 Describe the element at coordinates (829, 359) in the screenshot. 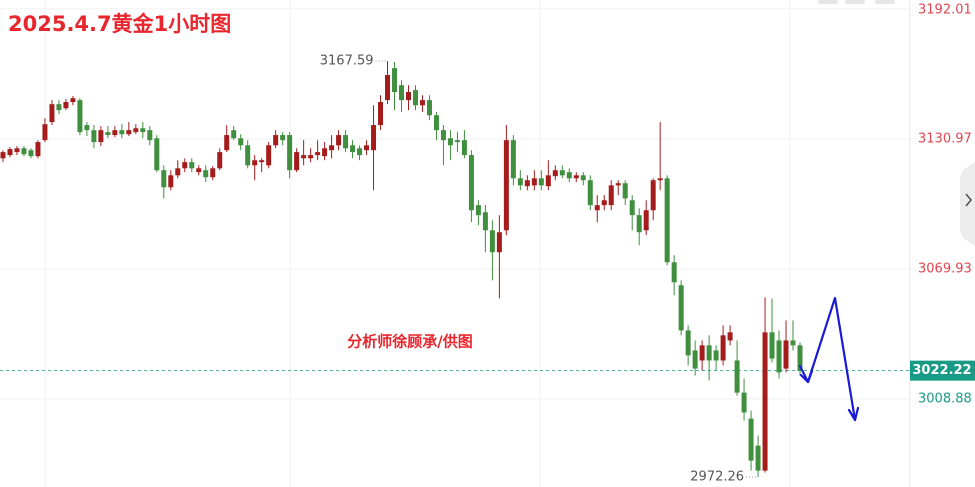

I see `forecast-arrow` at that location.